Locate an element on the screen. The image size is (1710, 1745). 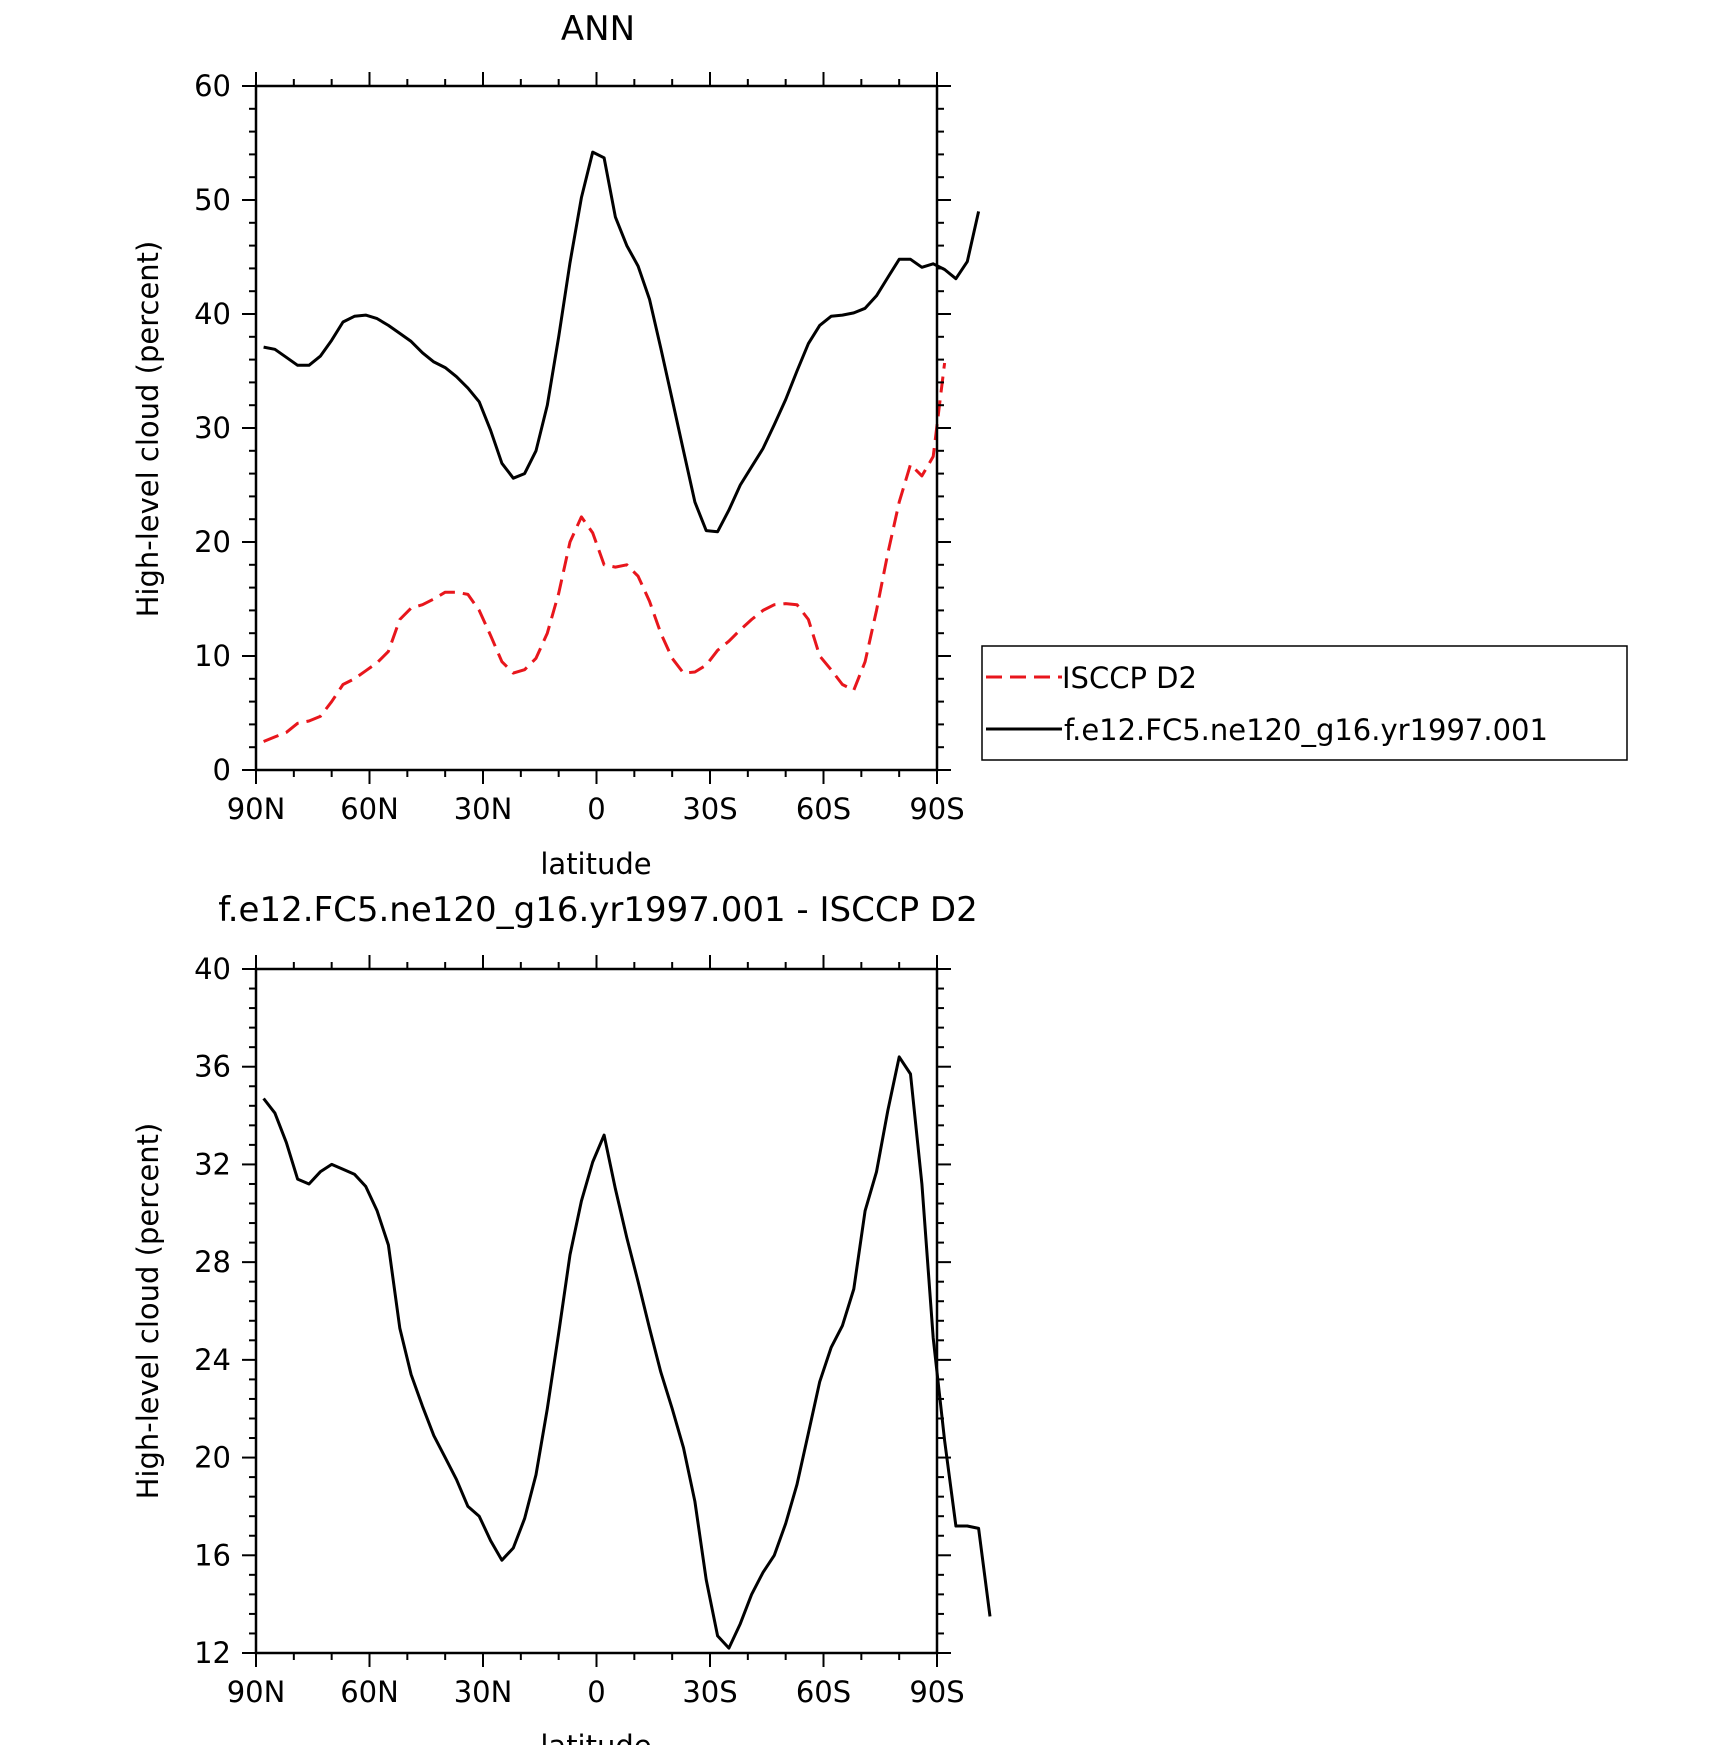
bottom-y-tick-label: 16 is located at coordinates (212, 1555).